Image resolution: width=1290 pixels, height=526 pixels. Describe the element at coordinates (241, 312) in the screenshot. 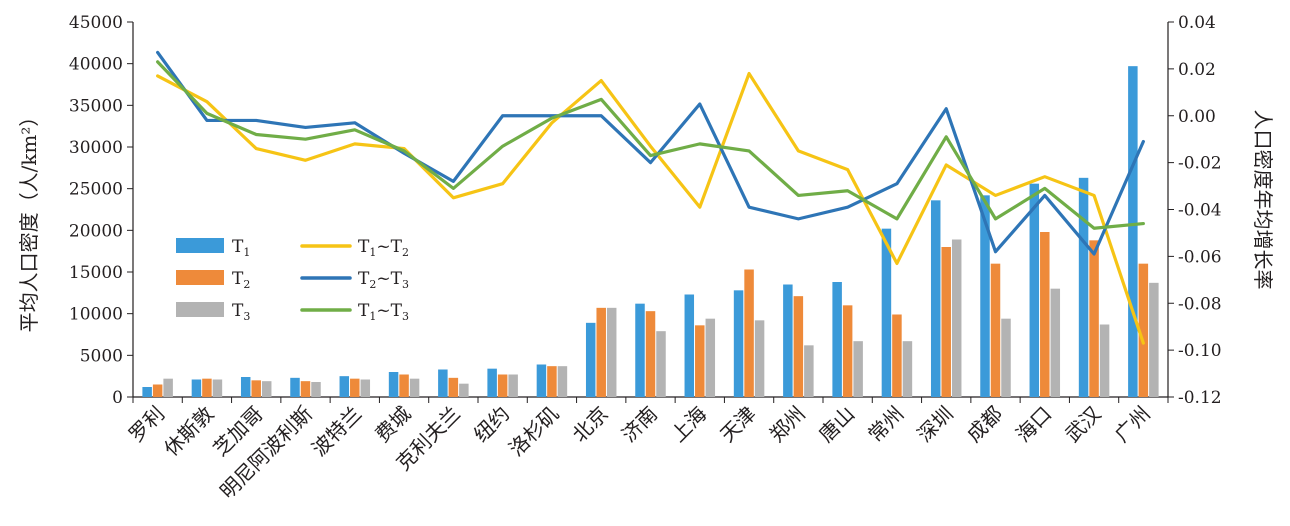

I see `legend-label: T3` at that location.